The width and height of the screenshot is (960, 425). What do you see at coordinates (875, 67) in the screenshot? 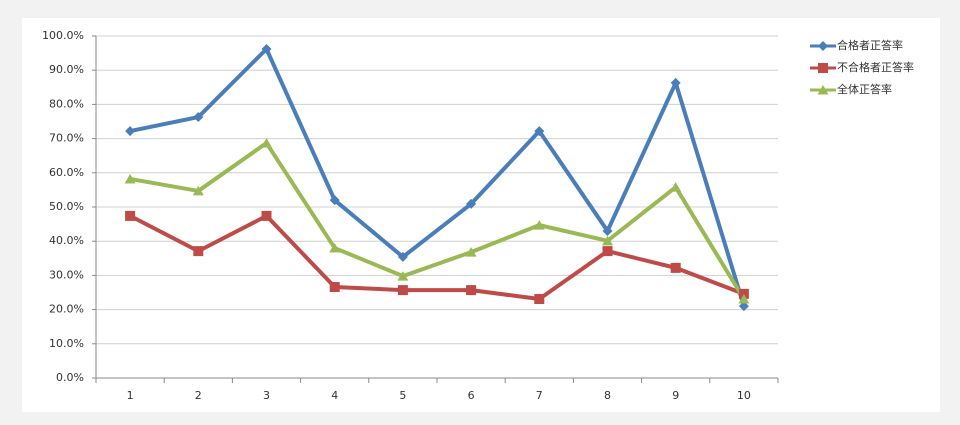
I see `legend-label: 不合格者正答率` at bounding box center [875, 67].